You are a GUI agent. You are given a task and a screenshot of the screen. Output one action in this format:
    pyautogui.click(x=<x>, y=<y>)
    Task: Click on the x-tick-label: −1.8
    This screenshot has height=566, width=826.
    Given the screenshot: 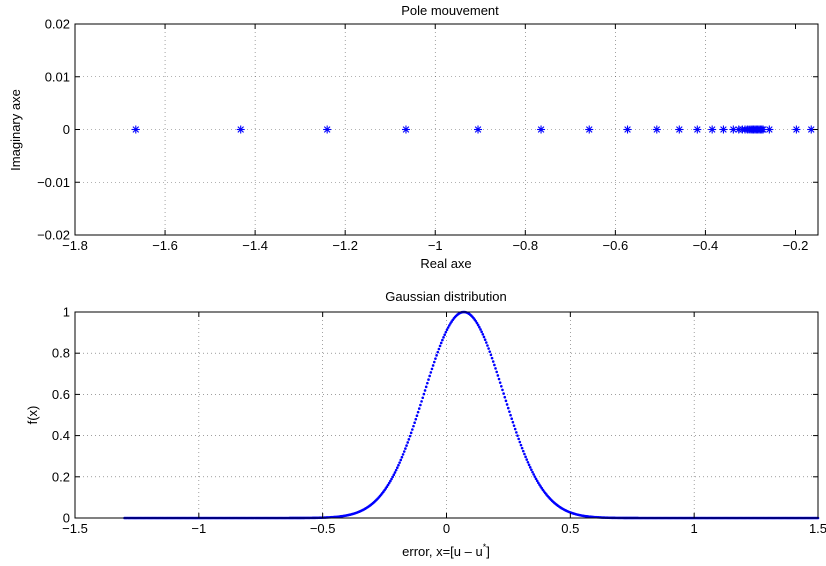 What is the action you would take?
    pyautogui.click(x=75, y=245)
    